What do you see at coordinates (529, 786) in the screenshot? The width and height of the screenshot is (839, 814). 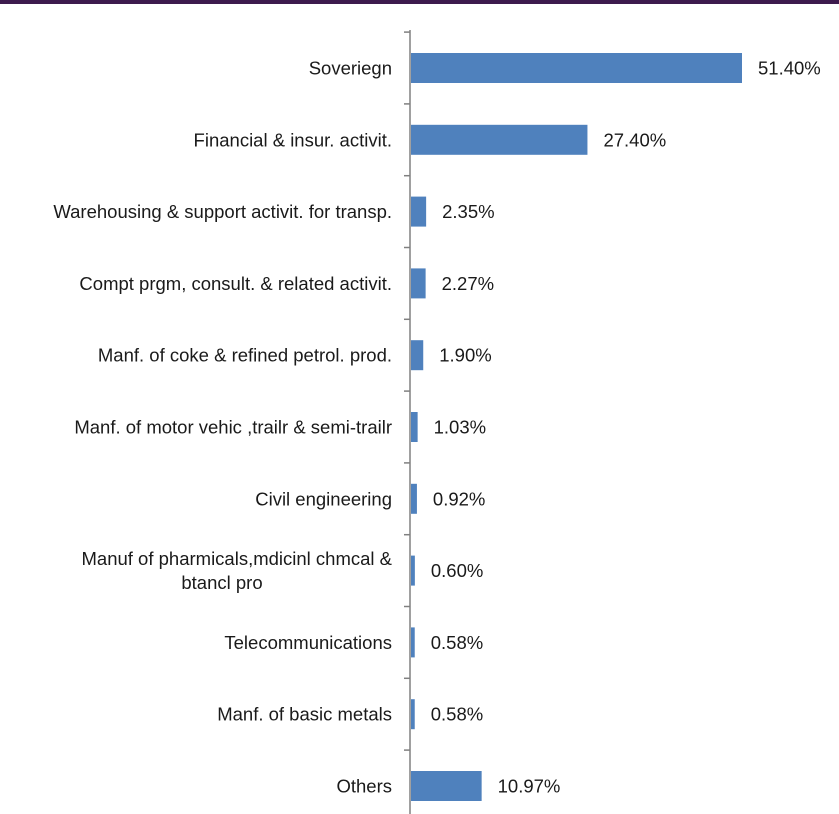 I see `data-label: 10.97%` at bounding box center [529, 786].